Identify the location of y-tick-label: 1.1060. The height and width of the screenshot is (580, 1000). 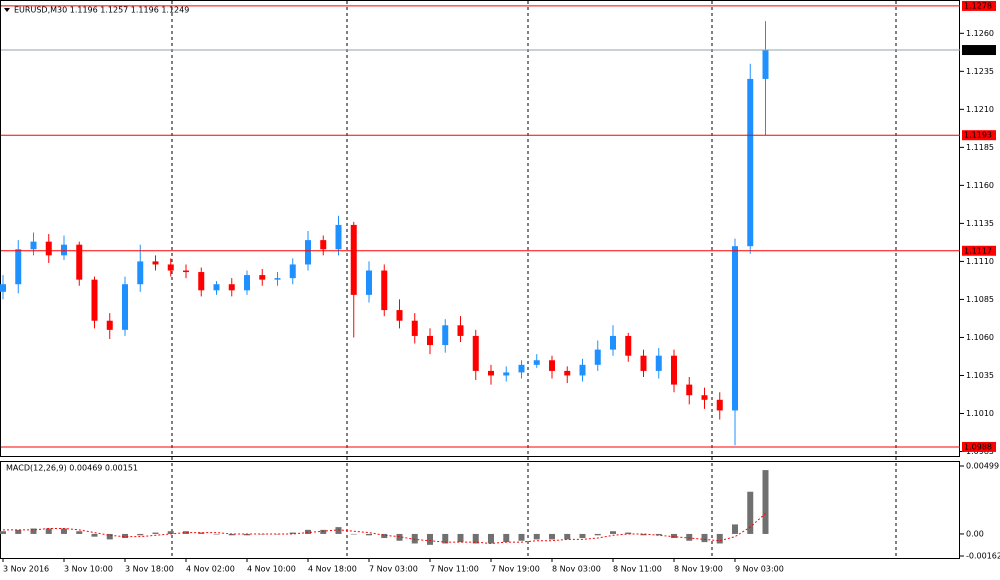
(980, 337).